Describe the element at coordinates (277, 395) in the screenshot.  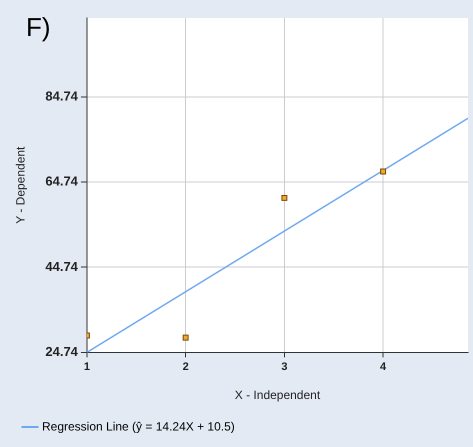
I see `x-axis-title: X - Independent` at that location.